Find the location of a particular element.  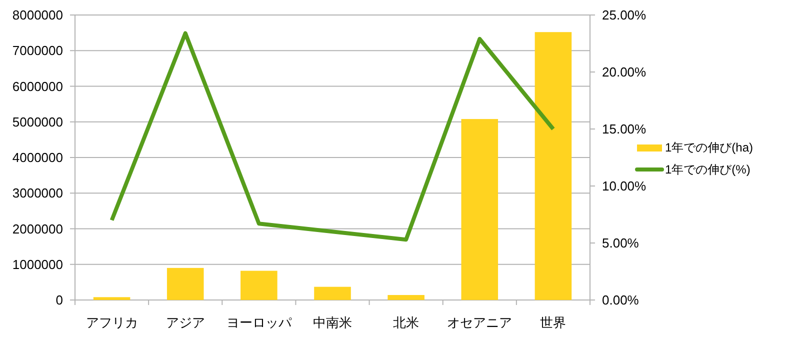

x-tick-label: 世界 is located at coordinates (553, 322).